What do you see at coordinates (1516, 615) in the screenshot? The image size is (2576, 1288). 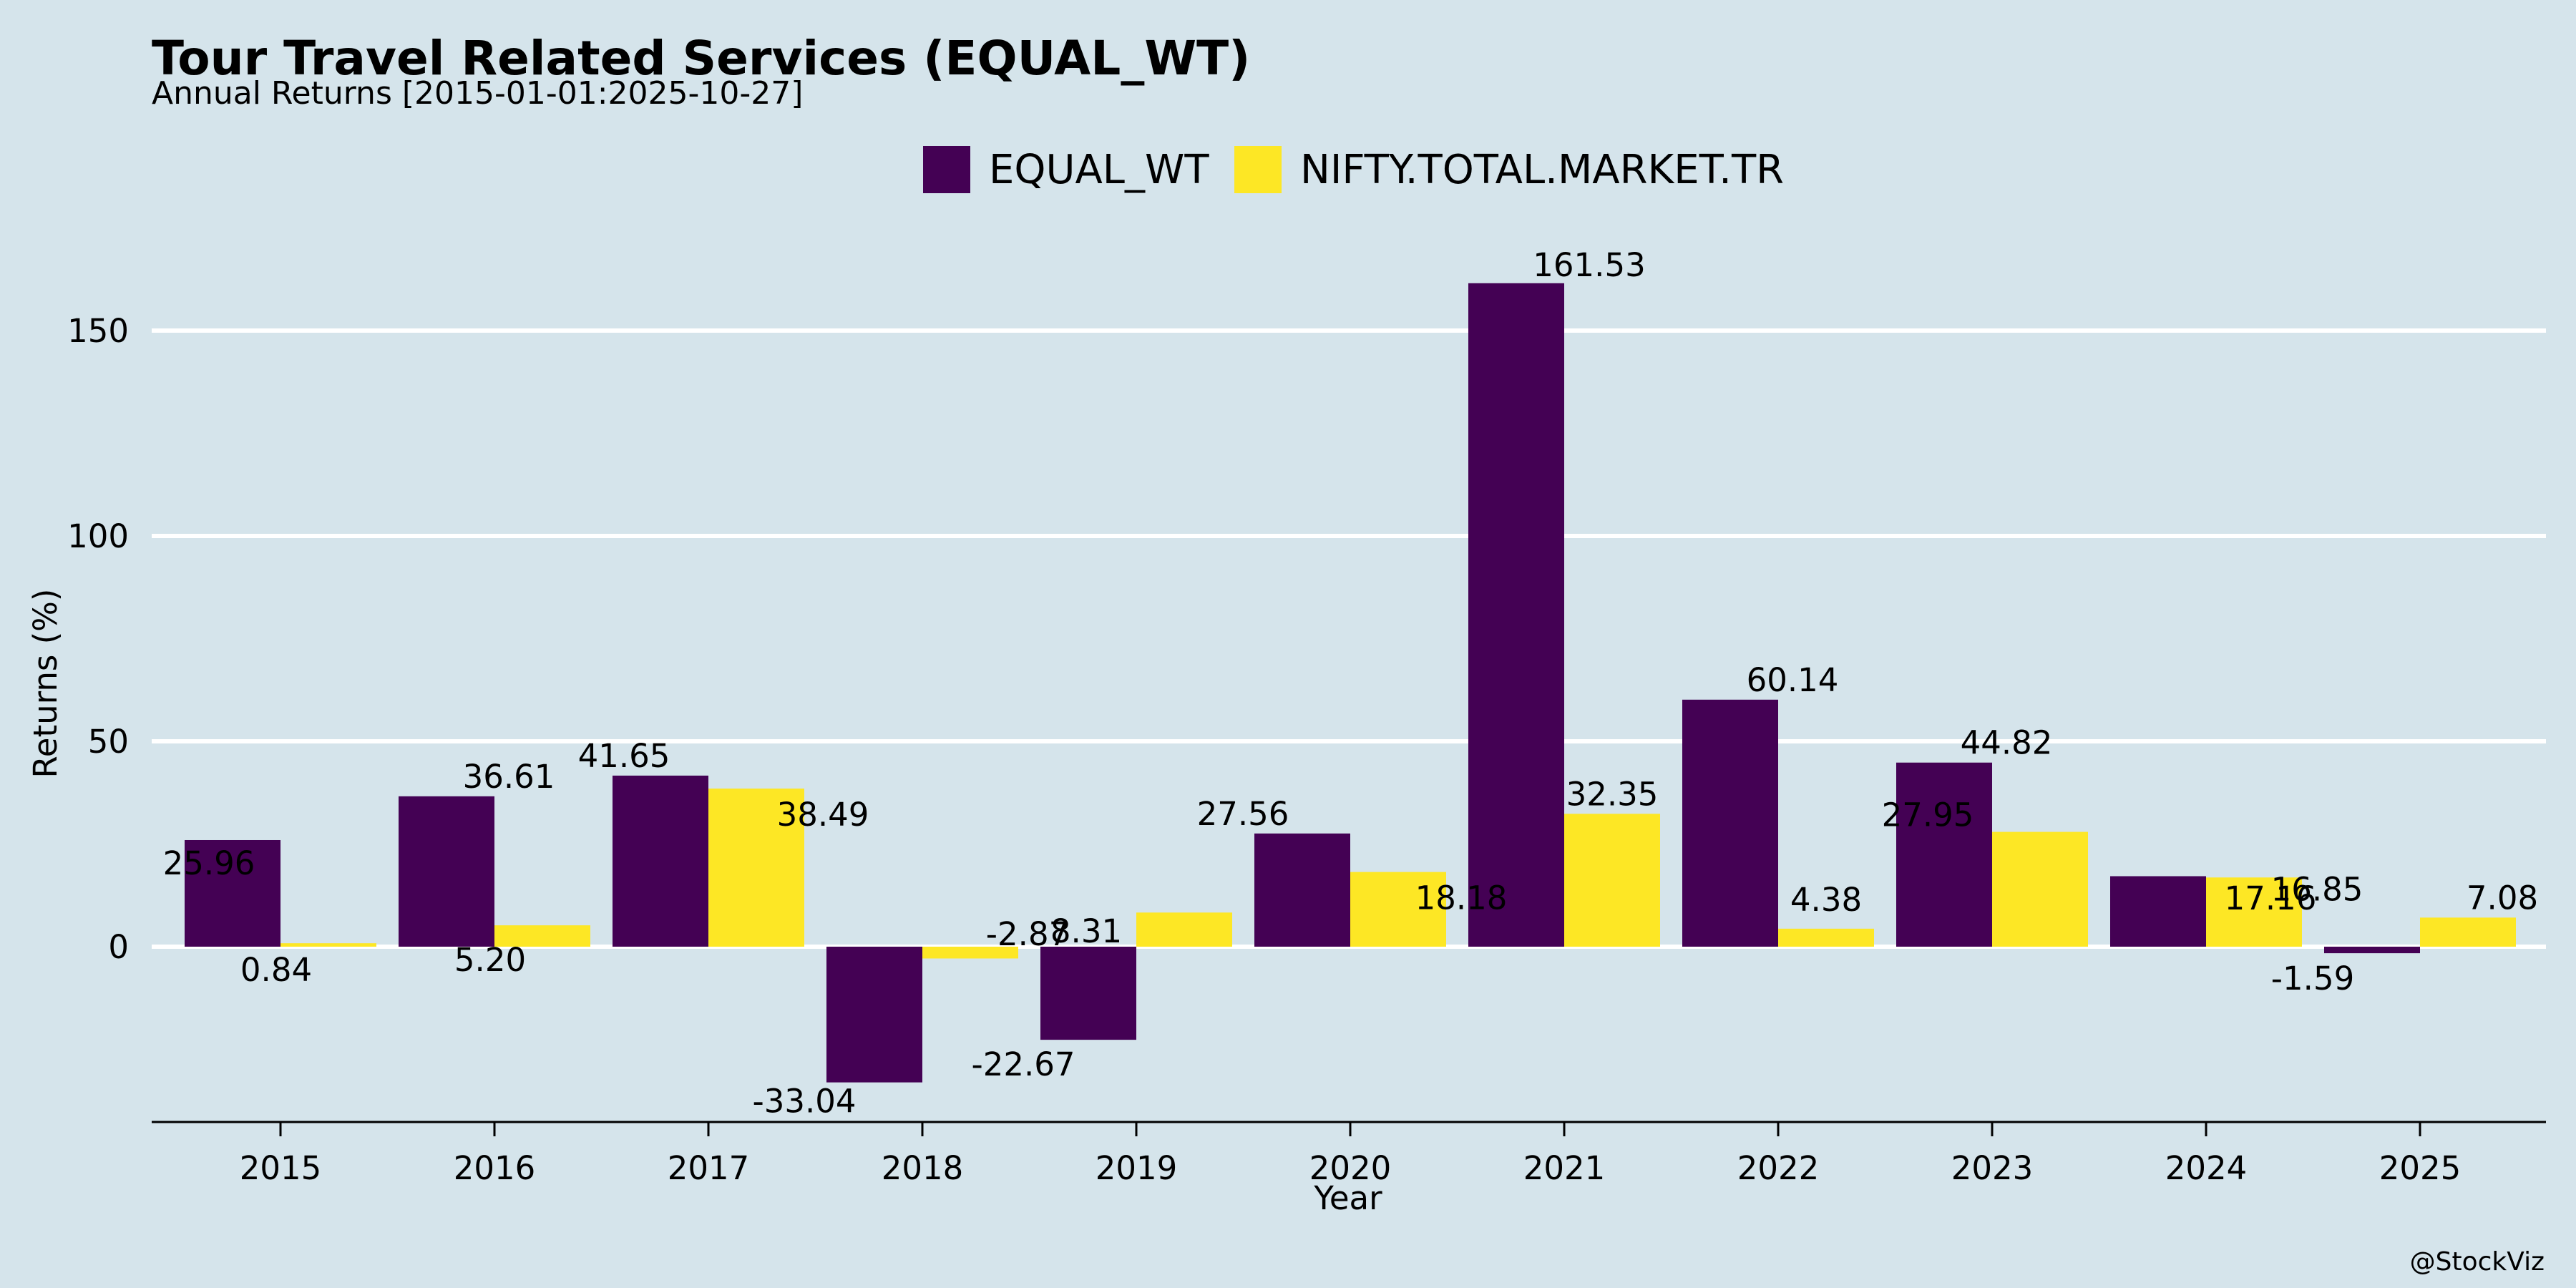 I see `bar-equal-wt-2021` at bounding box center [1516, 615].